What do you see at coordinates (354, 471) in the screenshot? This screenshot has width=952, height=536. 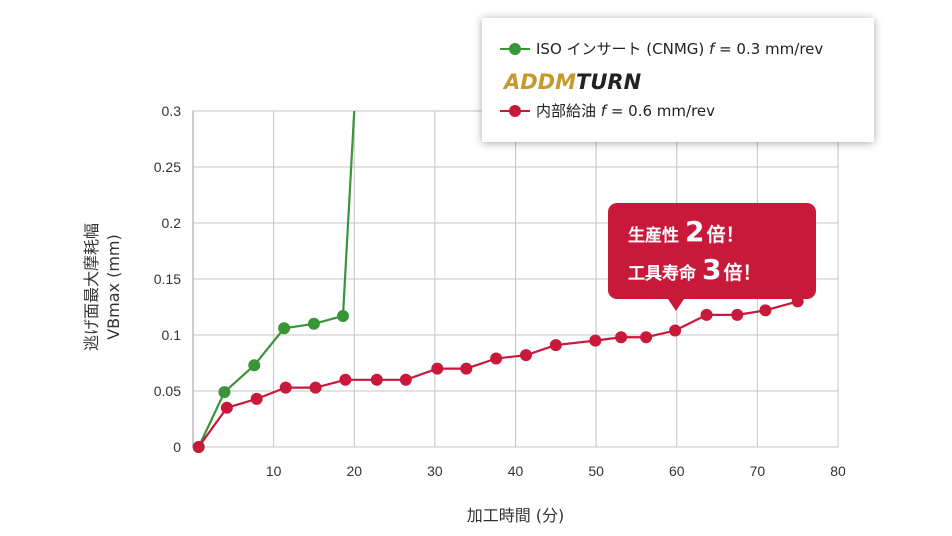 I see `x-tick-label: 20` at bounding box center [354, 471].